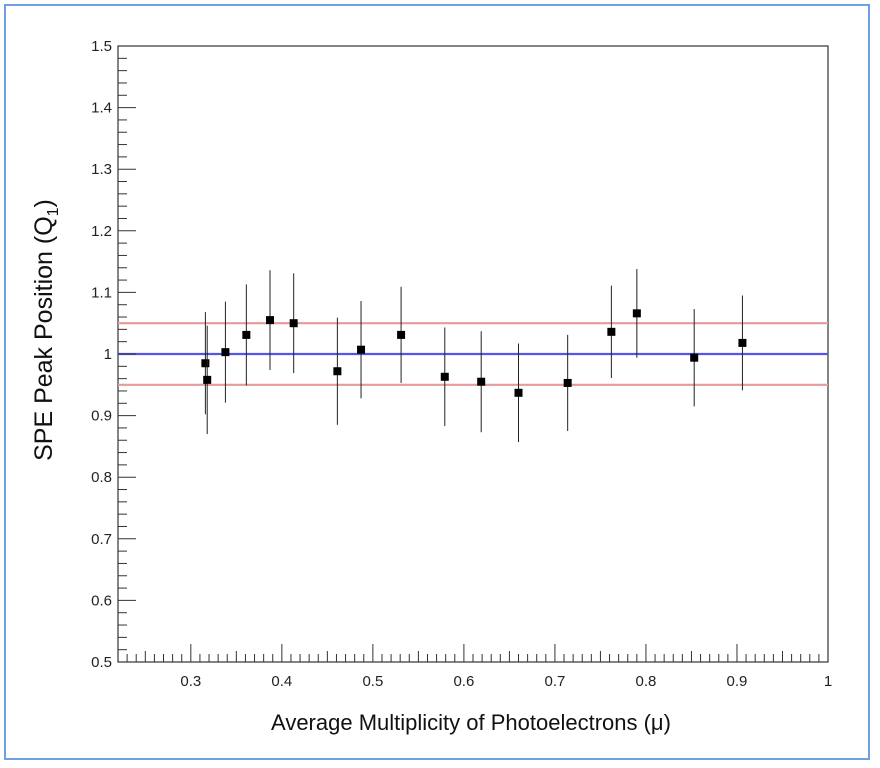 The height and width of the screenshot is (768, 880). What do you see at coordinates (554, 681) in the screenshot?
I see `x-tick-label: 0.7` at bounding box center [554, 681].